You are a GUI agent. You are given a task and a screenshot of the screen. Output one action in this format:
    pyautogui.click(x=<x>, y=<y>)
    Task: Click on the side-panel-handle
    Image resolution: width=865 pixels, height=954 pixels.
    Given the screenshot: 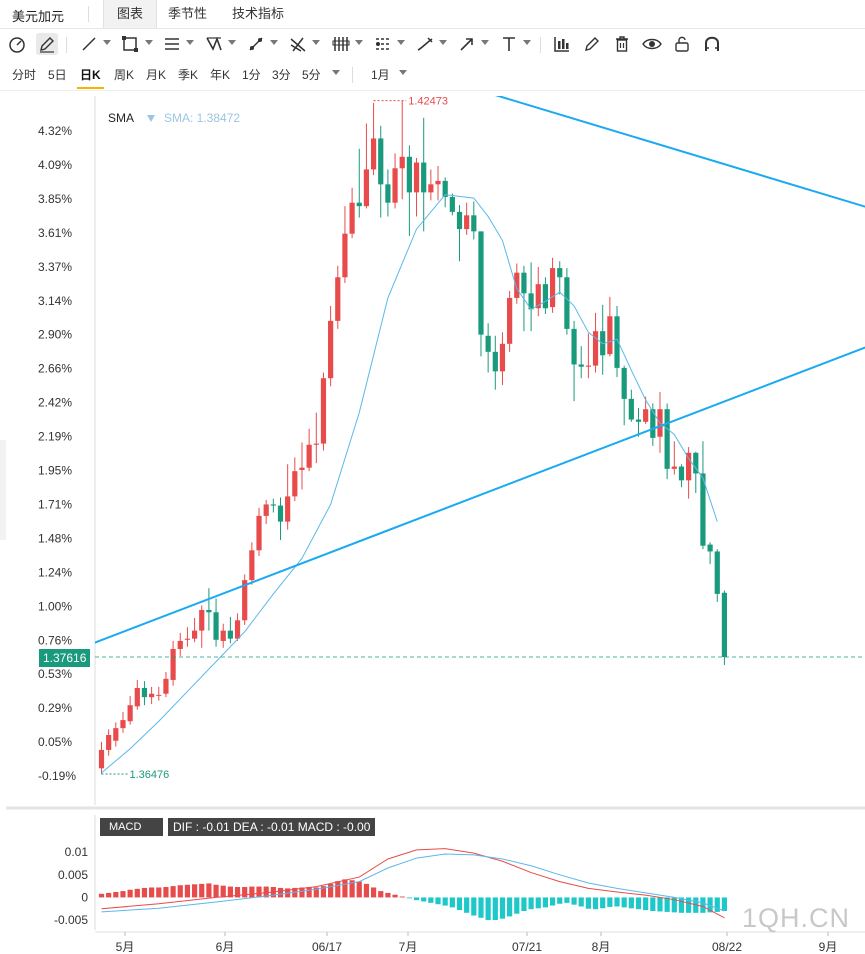 What is the action you would take?
    pyautogui.click(x=3, y=490)
    